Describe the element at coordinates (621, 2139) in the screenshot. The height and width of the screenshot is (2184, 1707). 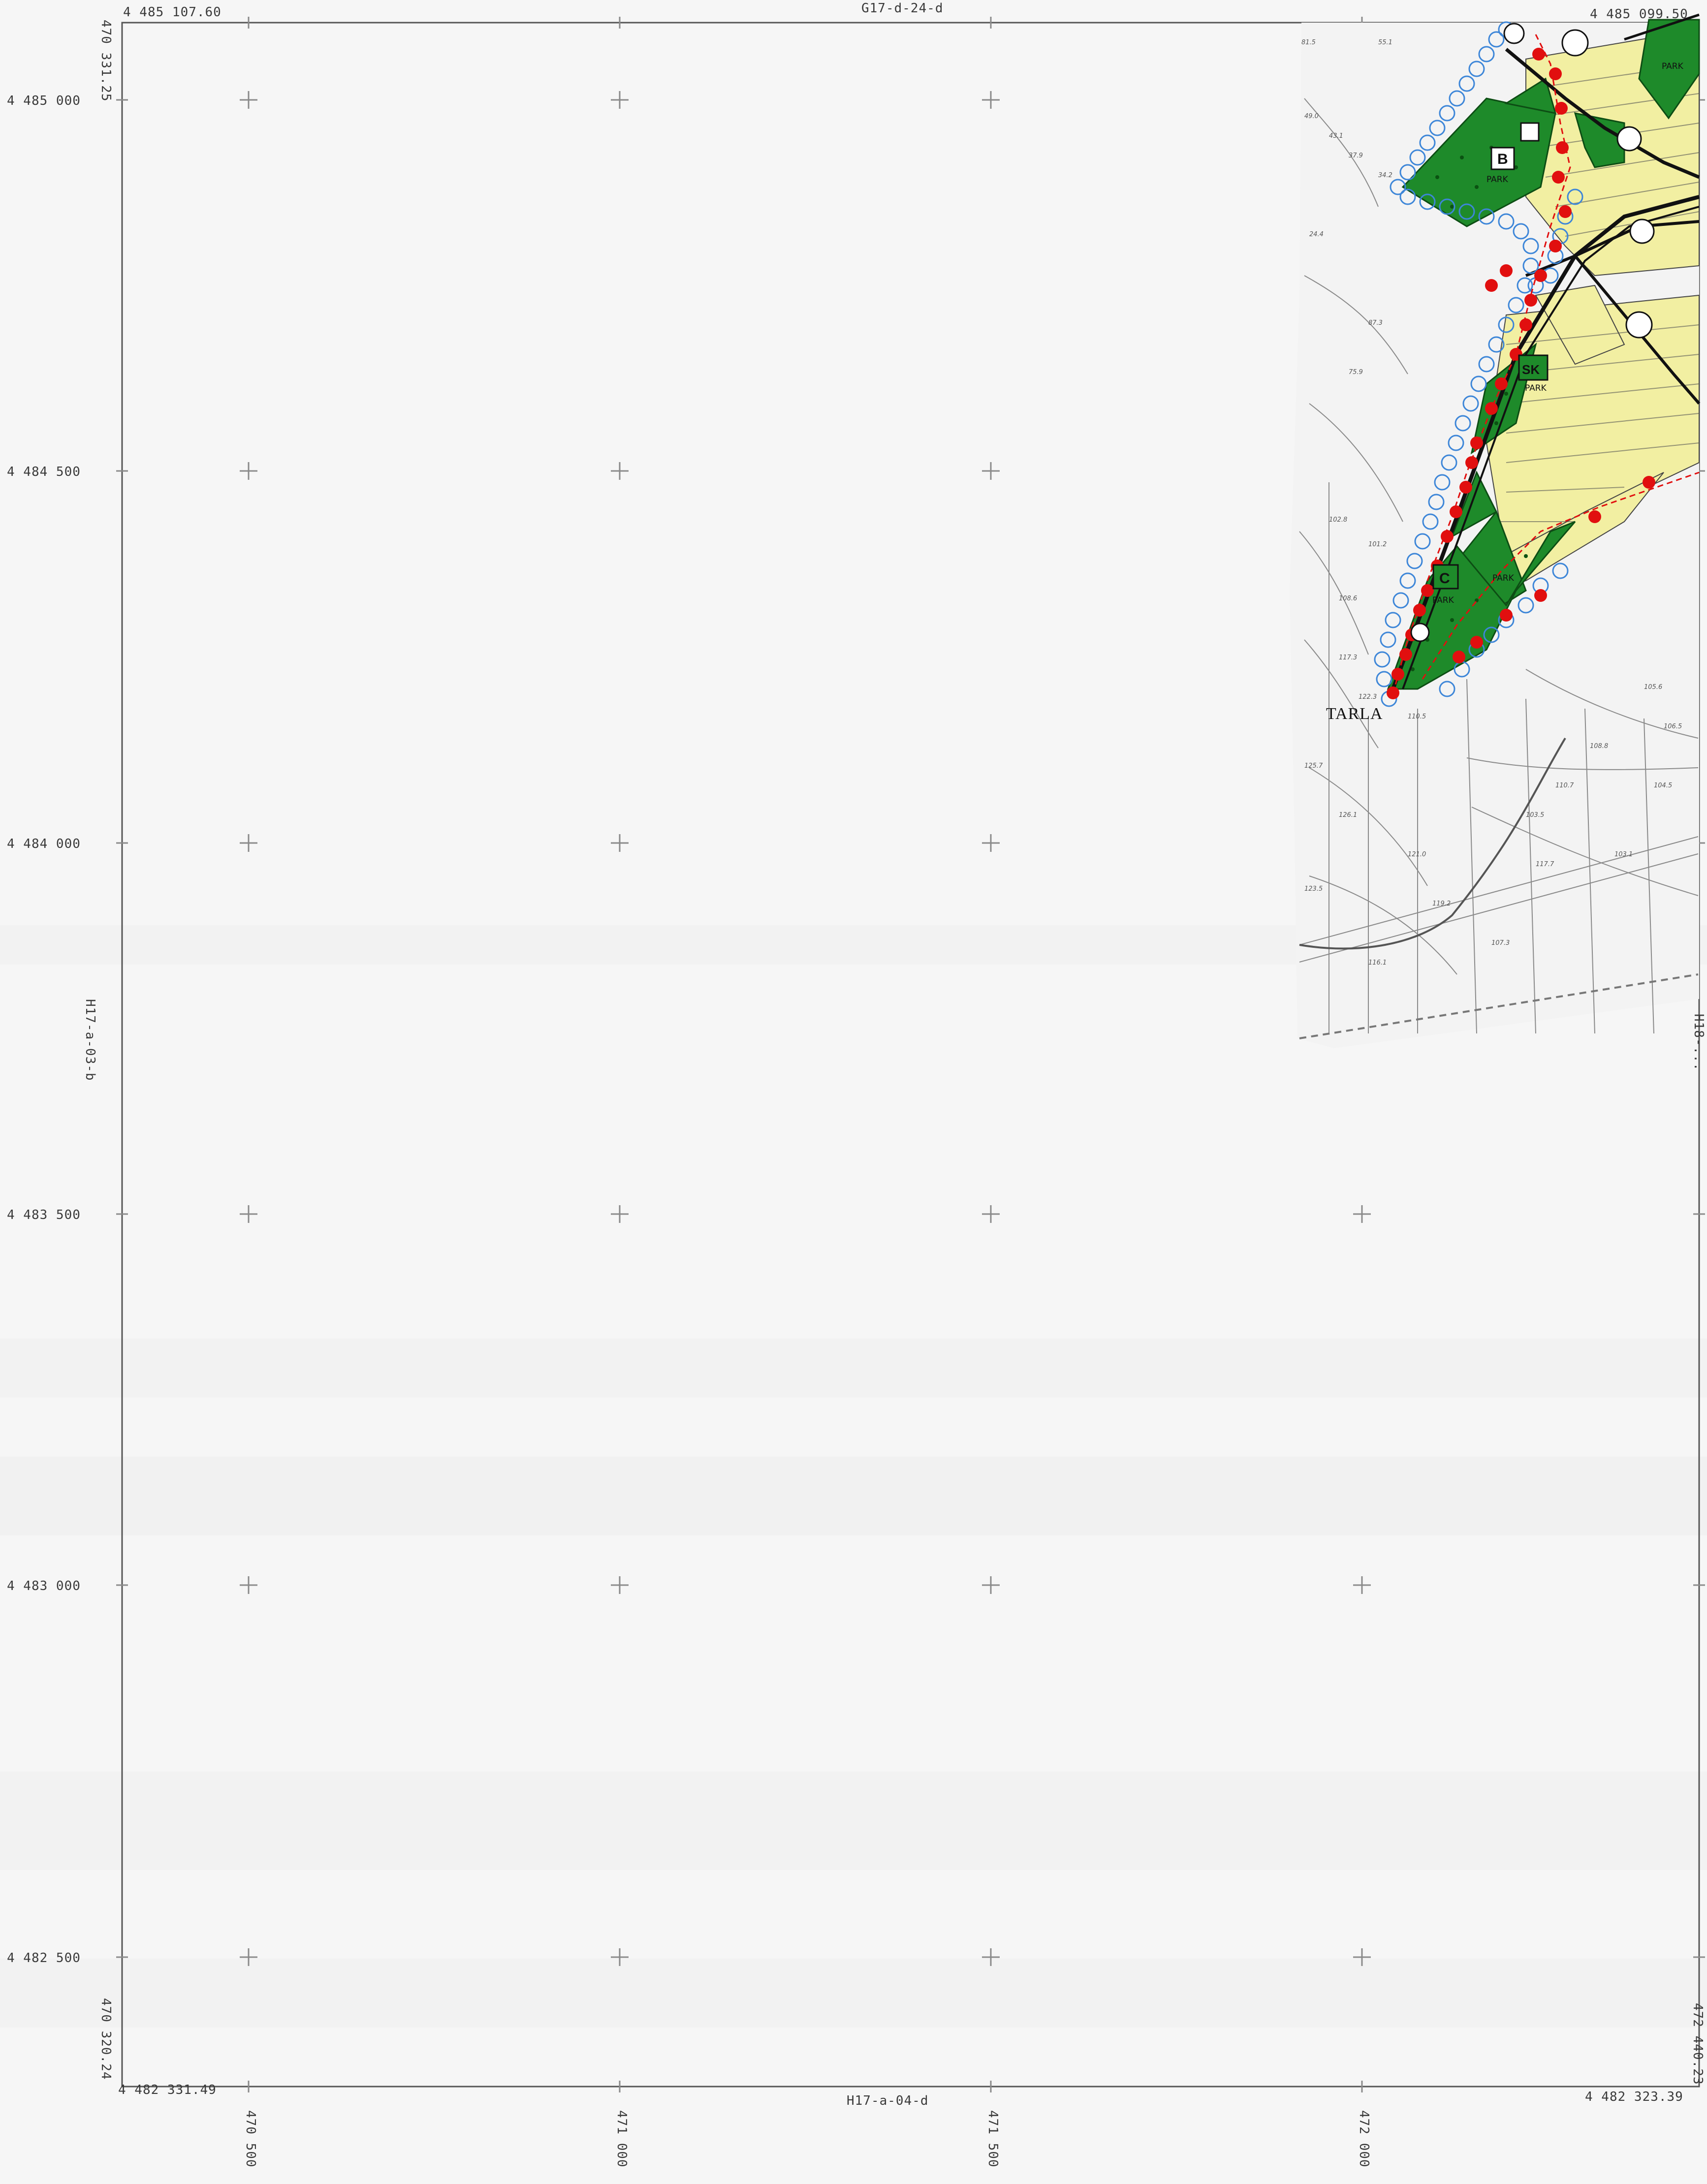
I see `easting-label: 471 000` at that location.